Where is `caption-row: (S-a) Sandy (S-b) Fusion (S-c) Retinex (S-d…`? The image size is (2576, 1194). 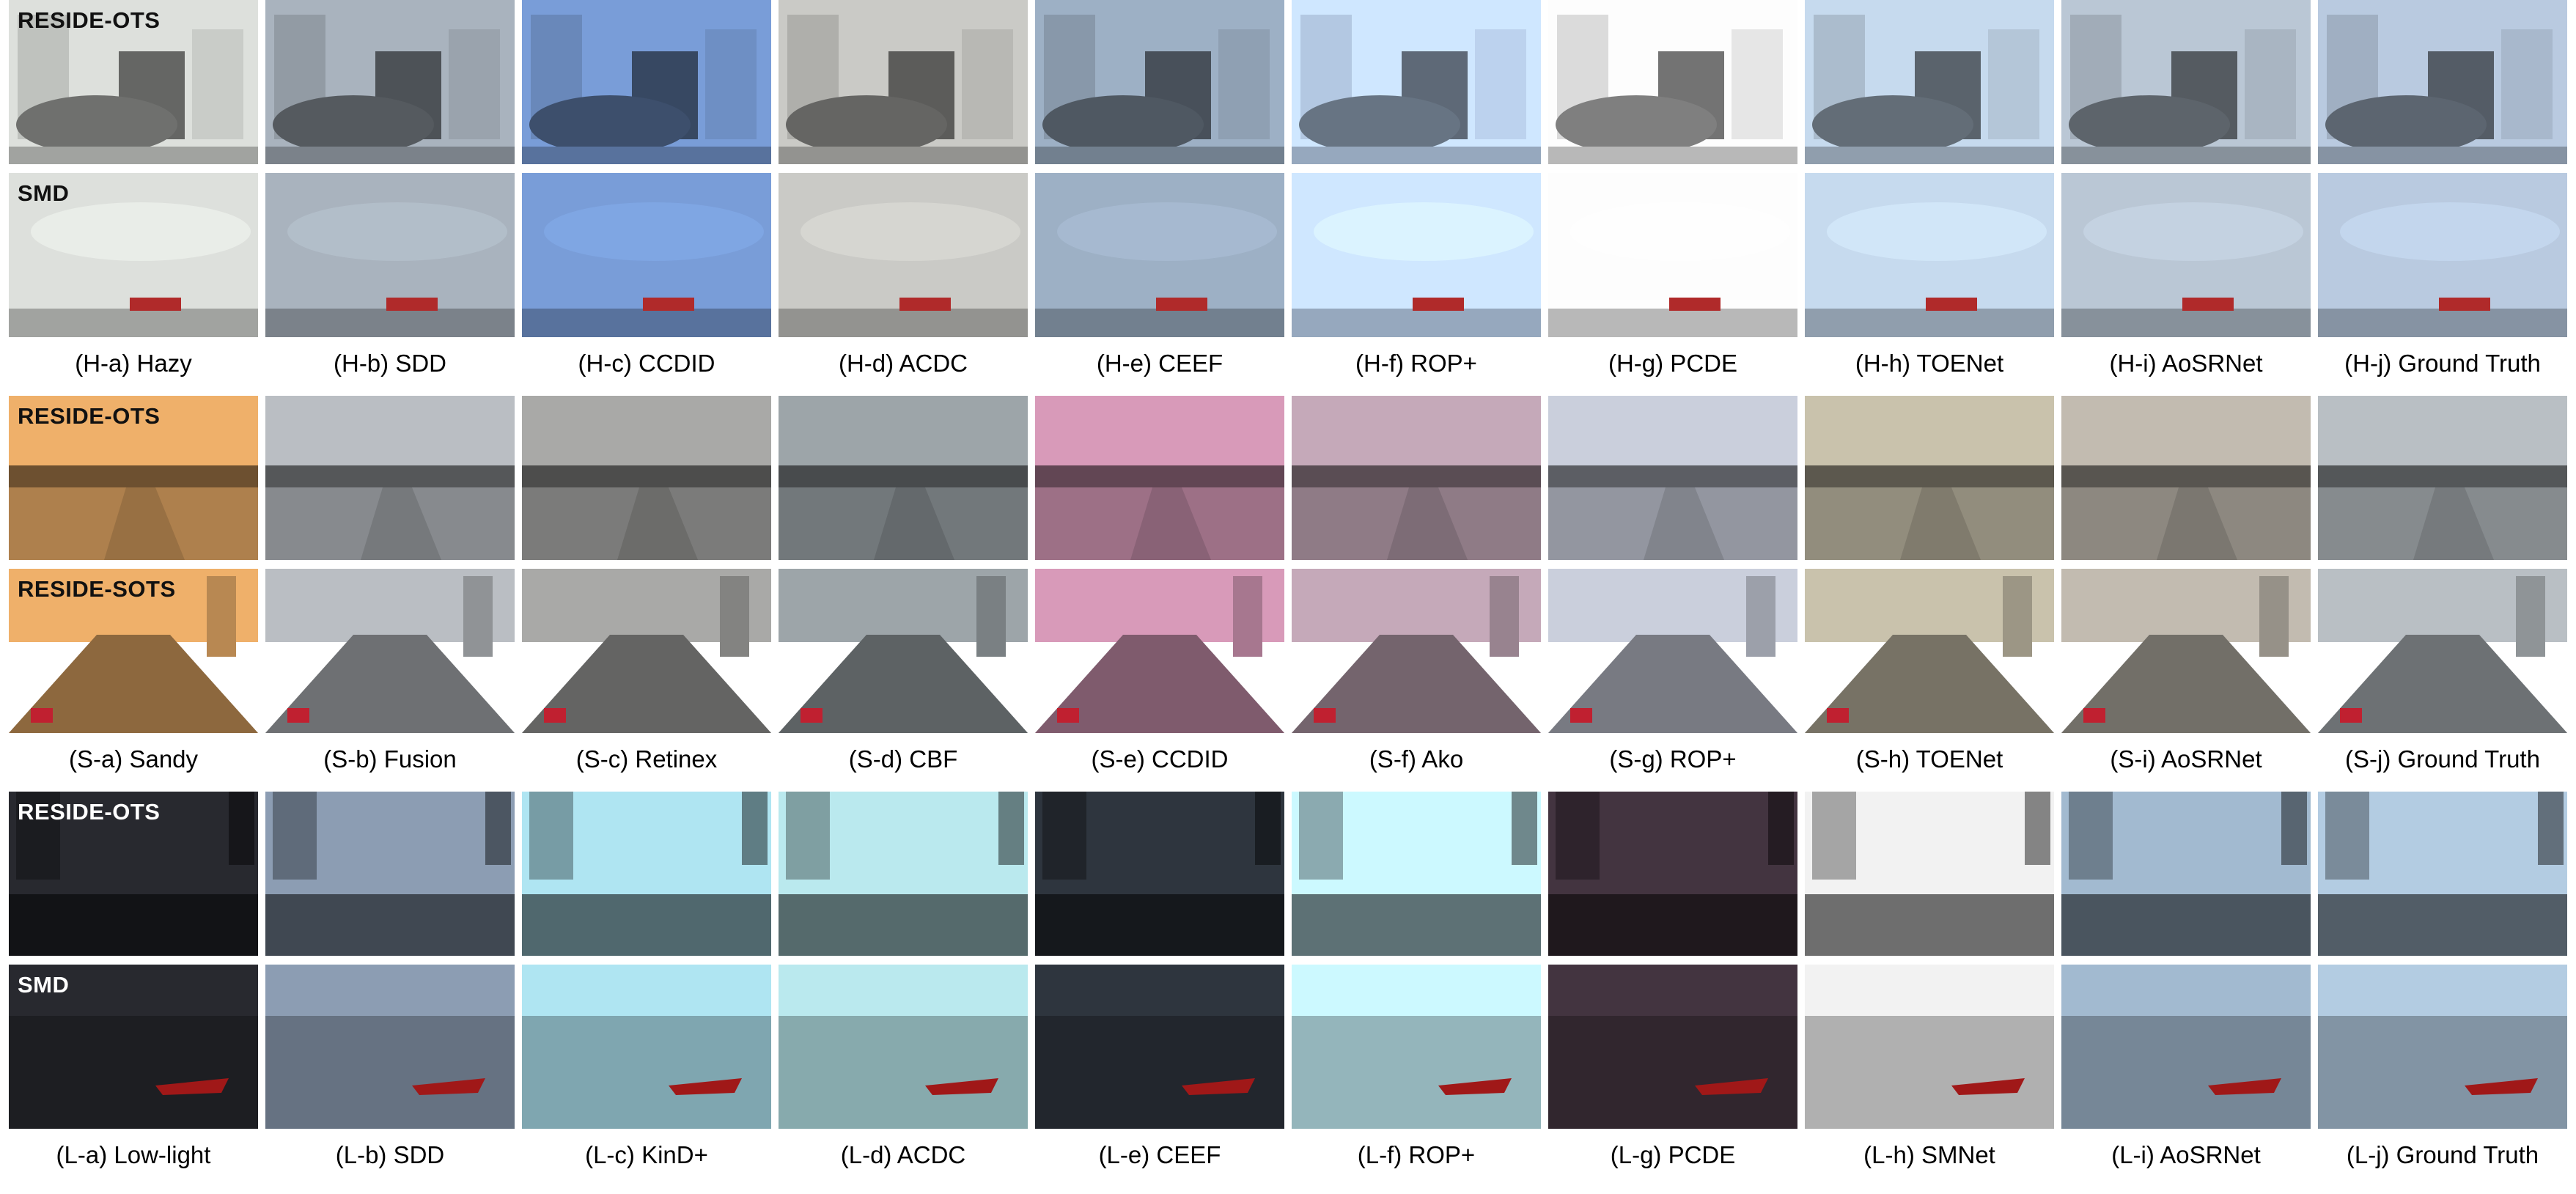 caption-row: (S-a) Sandy (S-b) Fusion (S-c) Retinex (S-d… is located at coordinates (1292, 759).